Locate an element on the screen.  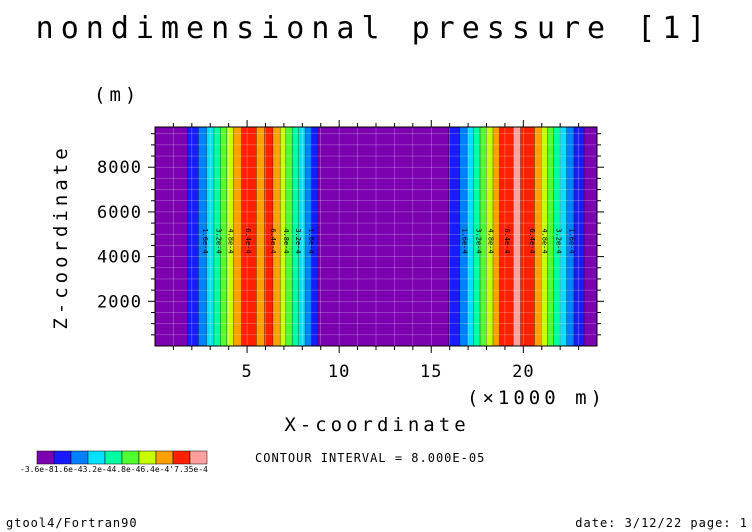
x-unit-label: (×1000 m) is located at coordinates (536, 398).